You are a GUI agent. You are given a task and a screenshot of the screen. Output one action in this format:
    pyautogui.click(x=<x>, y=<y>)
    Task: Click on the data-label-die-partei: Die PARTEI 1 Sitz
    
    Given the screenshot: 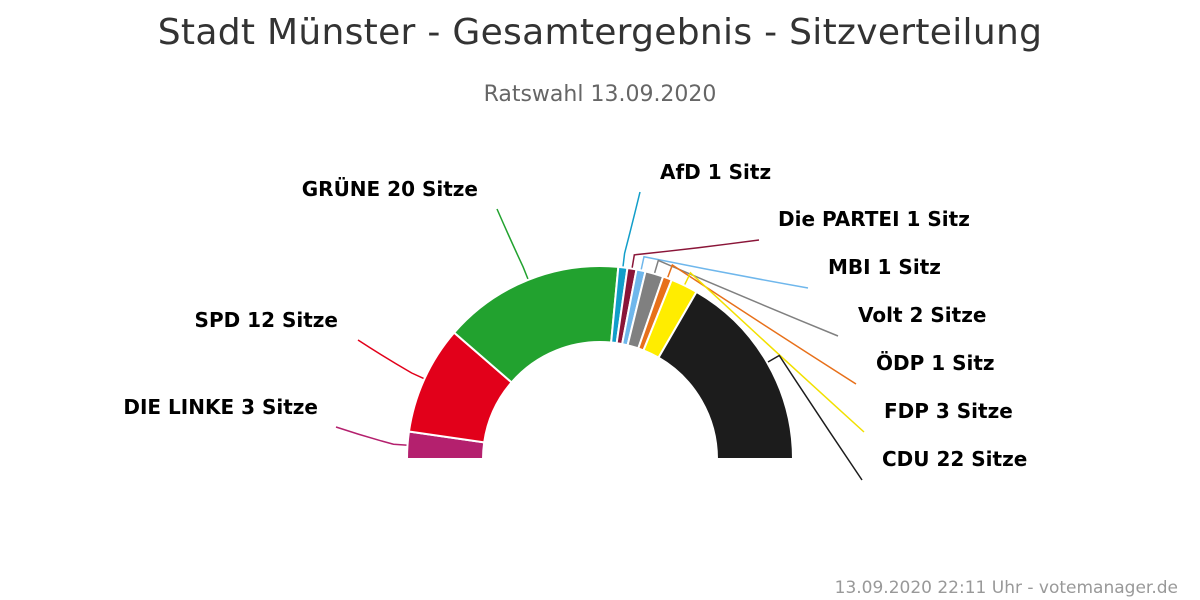 What is the action you would take?
    pyautogui.click(x=874, y=219)
    